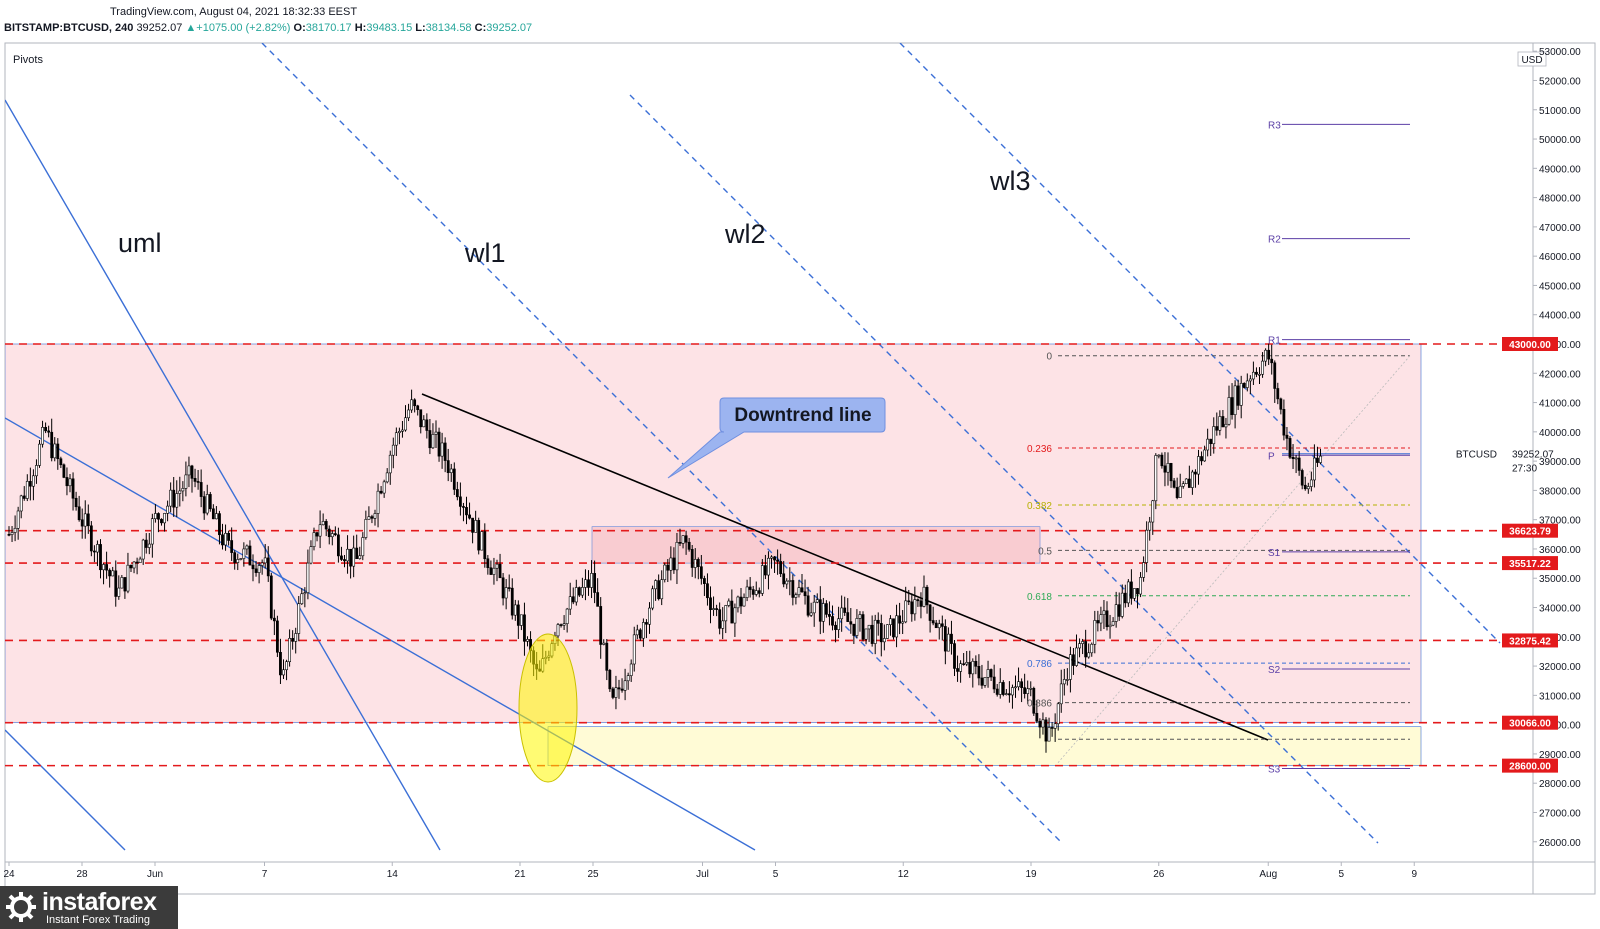 The image size is (1600, 929). I want to click on open-value: 38170.17, so click(328, 28).